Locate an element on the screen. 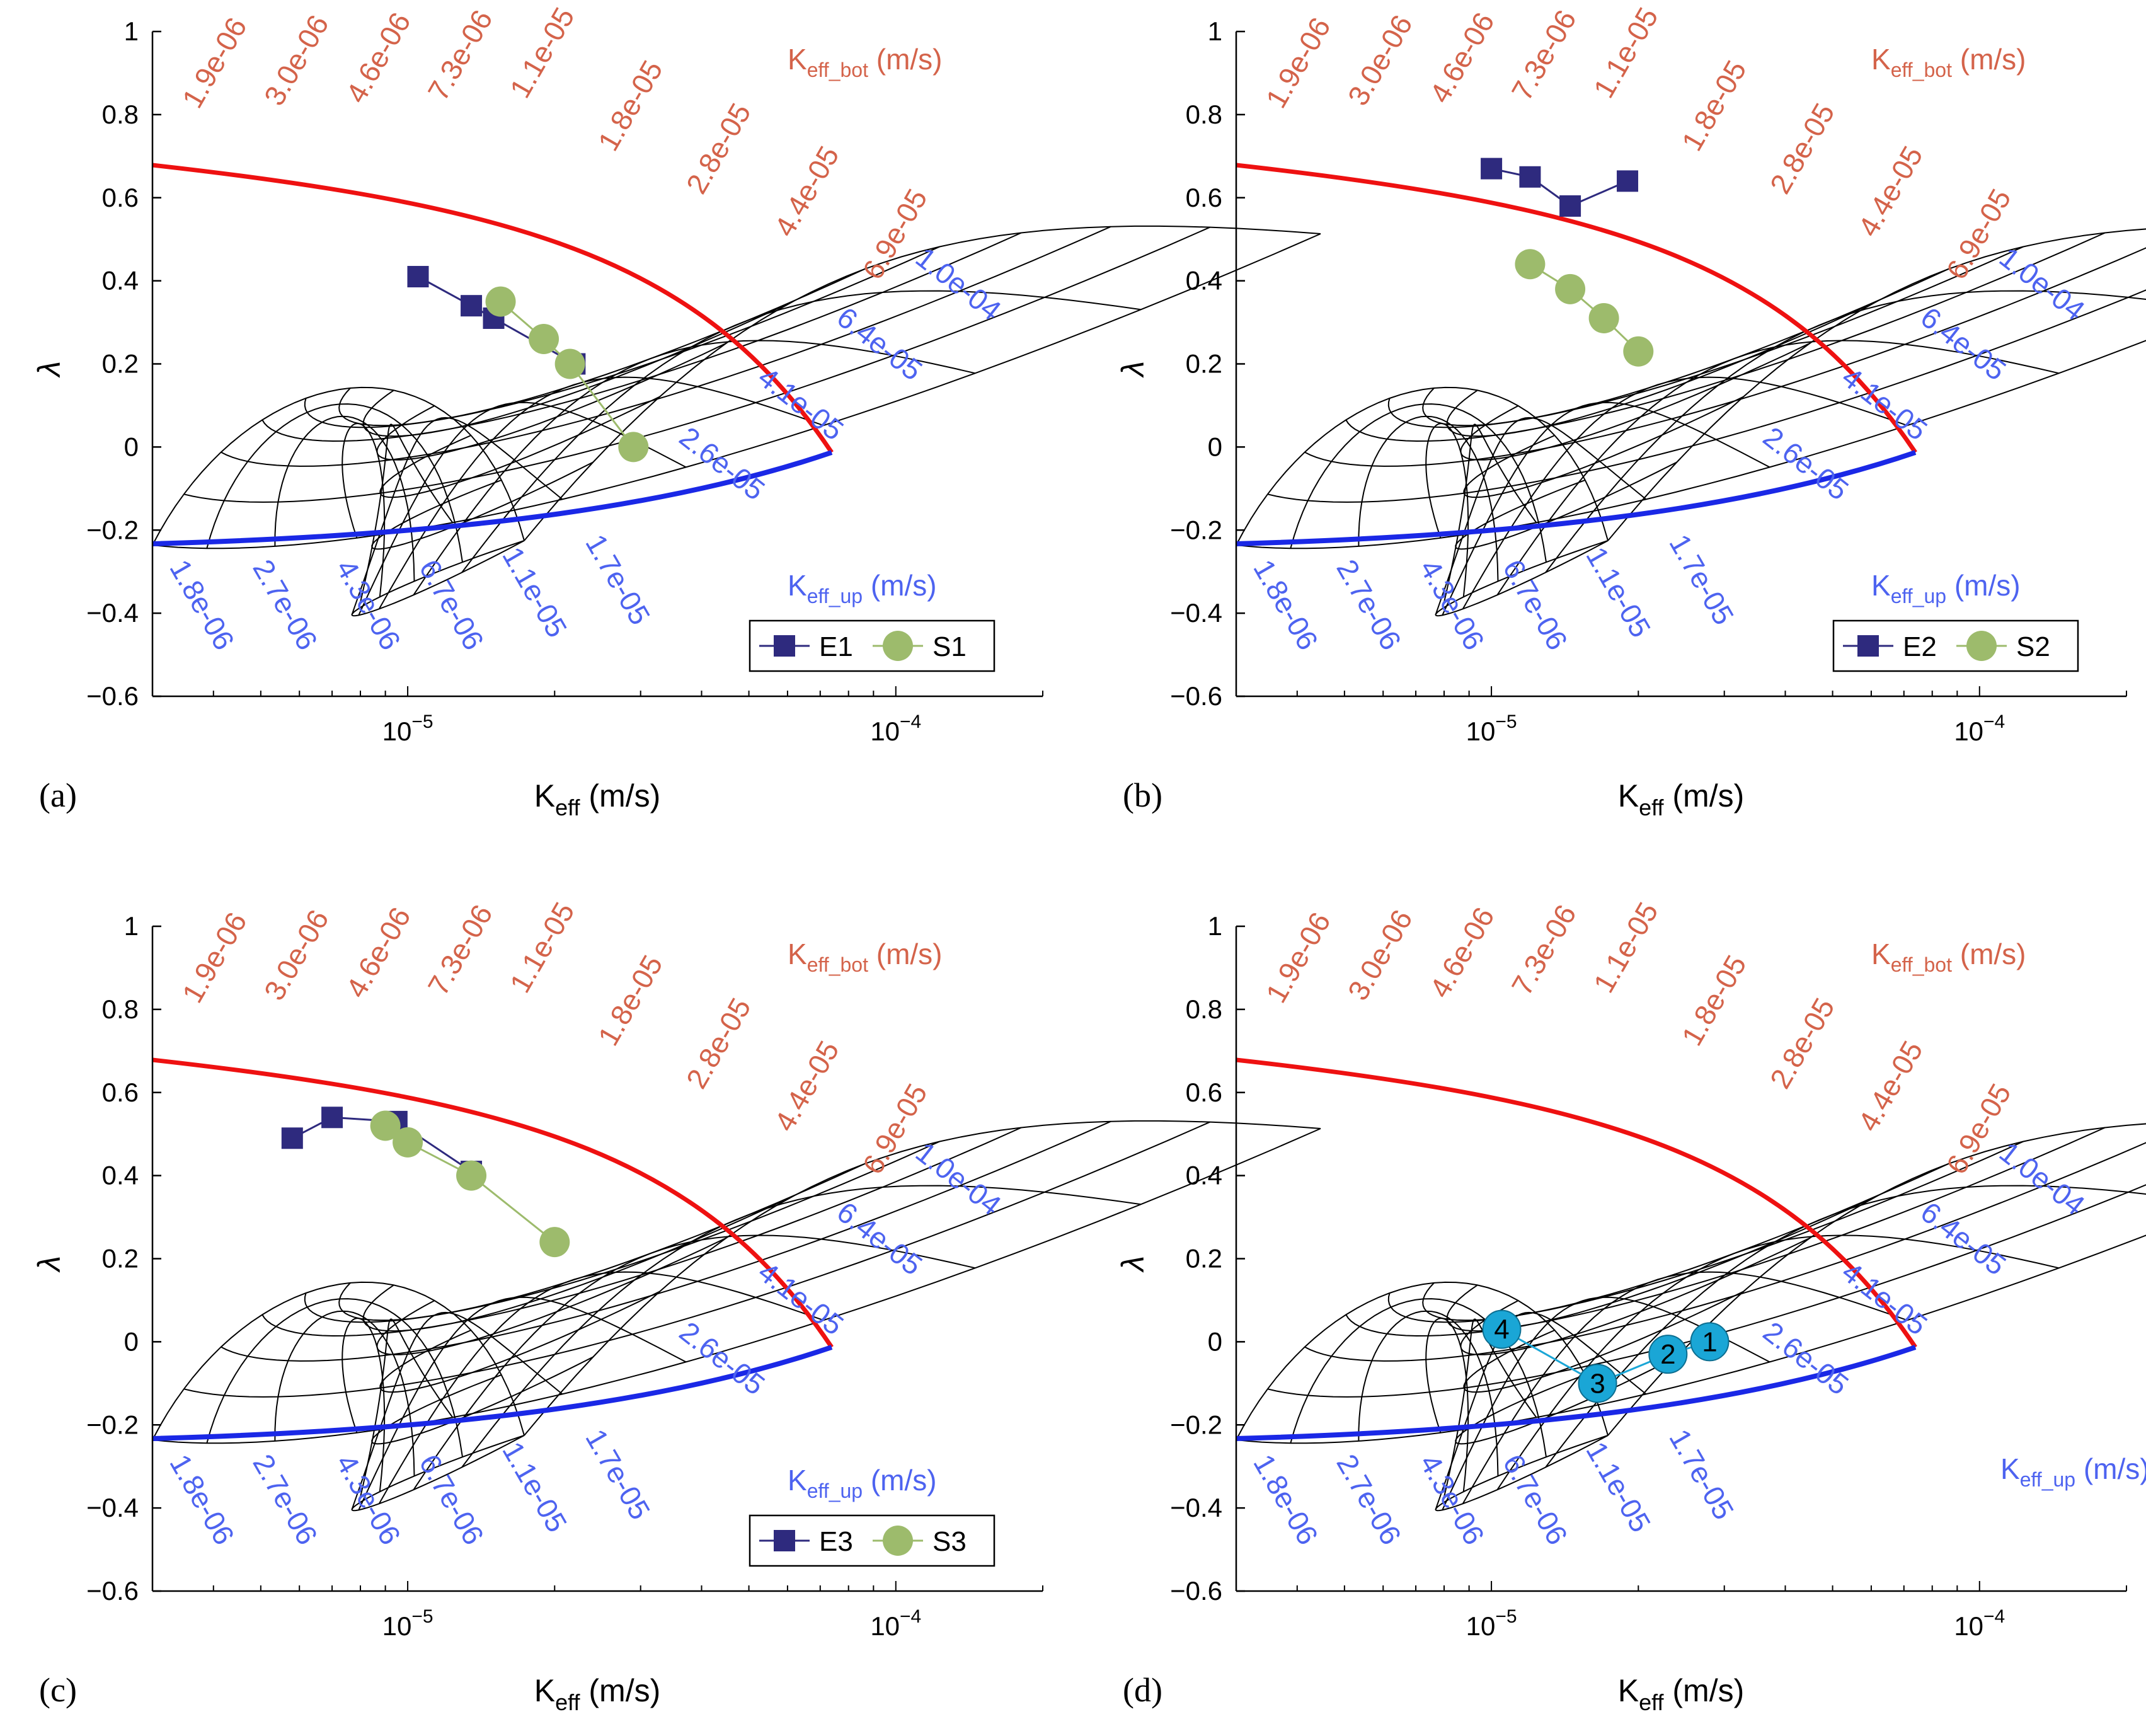 Image resolution: width=2146 pixels, height=1736 pixels. x-tick-exponent: −4 is located at coordinates (1994, 1616).